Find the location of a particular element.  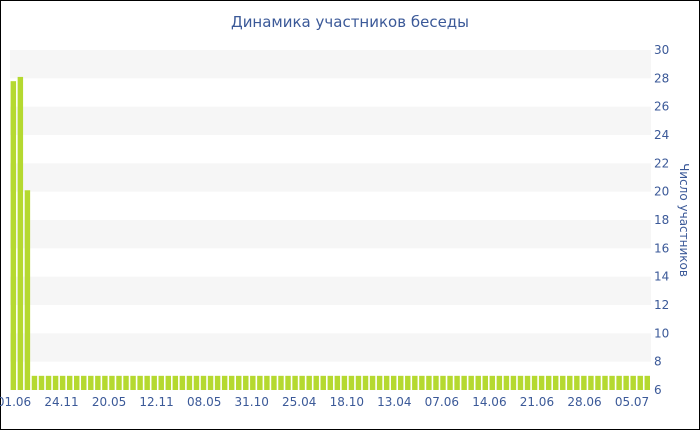

x-tick-label: 20.05 is located at coordinates (109, 402).